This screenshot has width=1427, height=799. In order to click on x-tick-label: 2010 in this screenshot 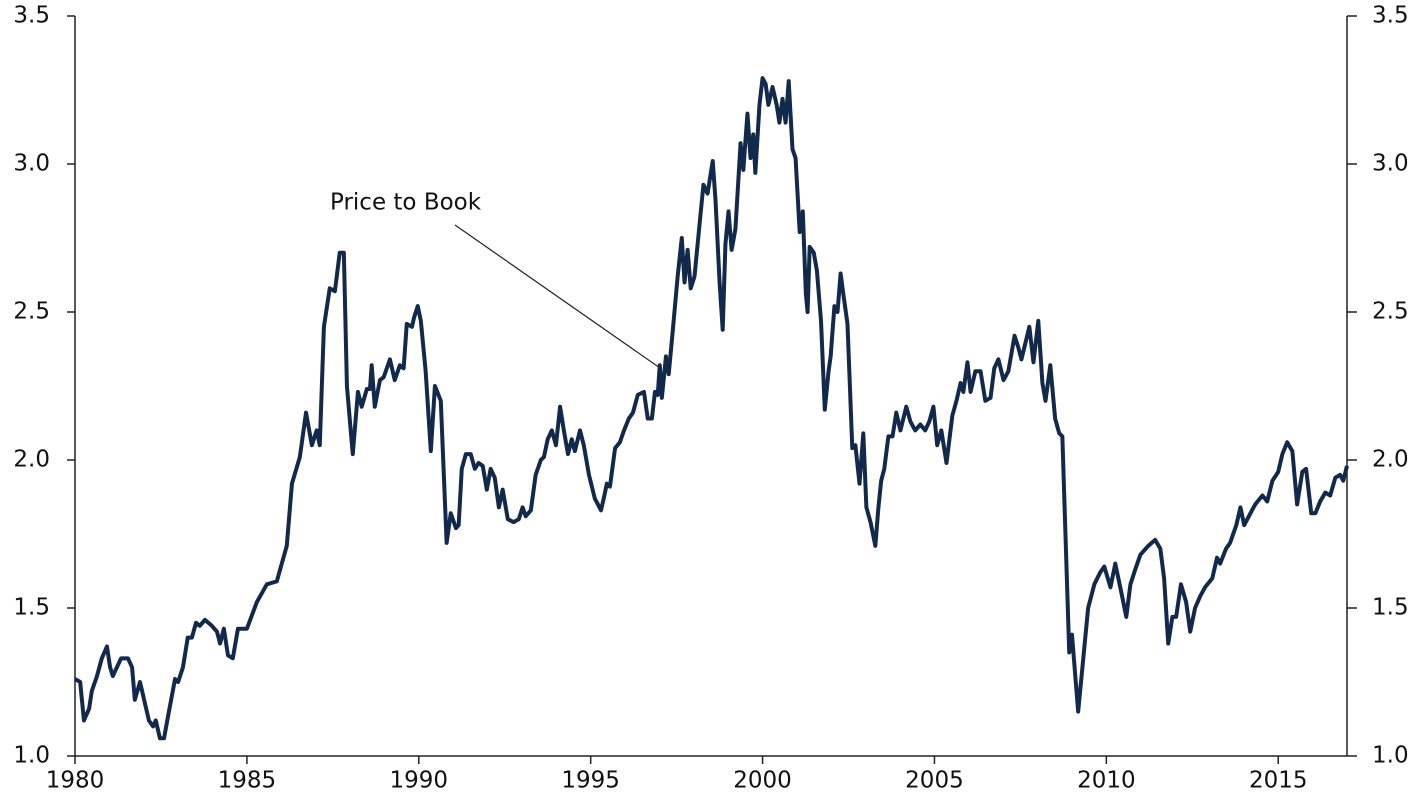, I will do `click(1106, 781)`.